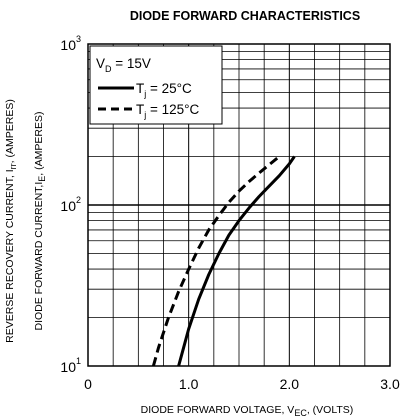 Image resolution: width=414 pixels, height=417 pixels. Describe the element at coordinates (242, 384) in the screenshot. I see `x-tick-labels: 0 1.0 2.0 3.0` at that location.